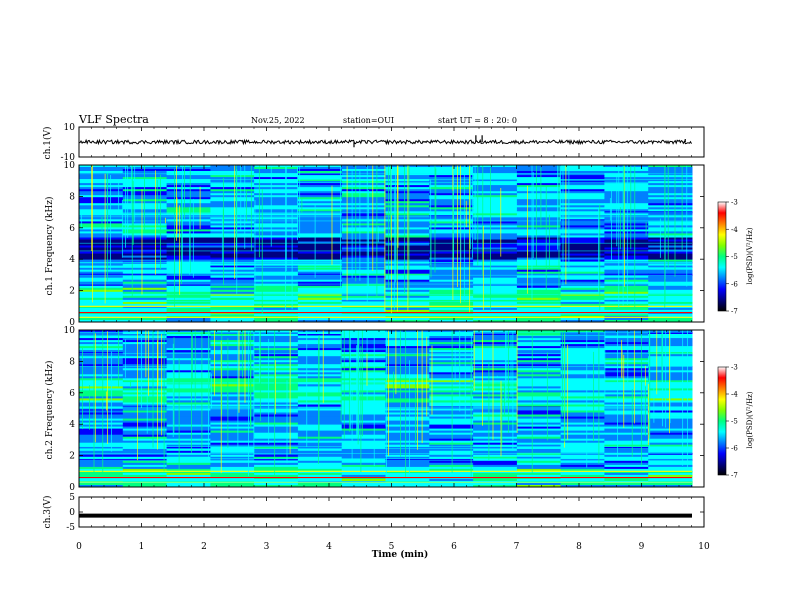  I want to click on x-tick-label: 5, so click(392, 547).